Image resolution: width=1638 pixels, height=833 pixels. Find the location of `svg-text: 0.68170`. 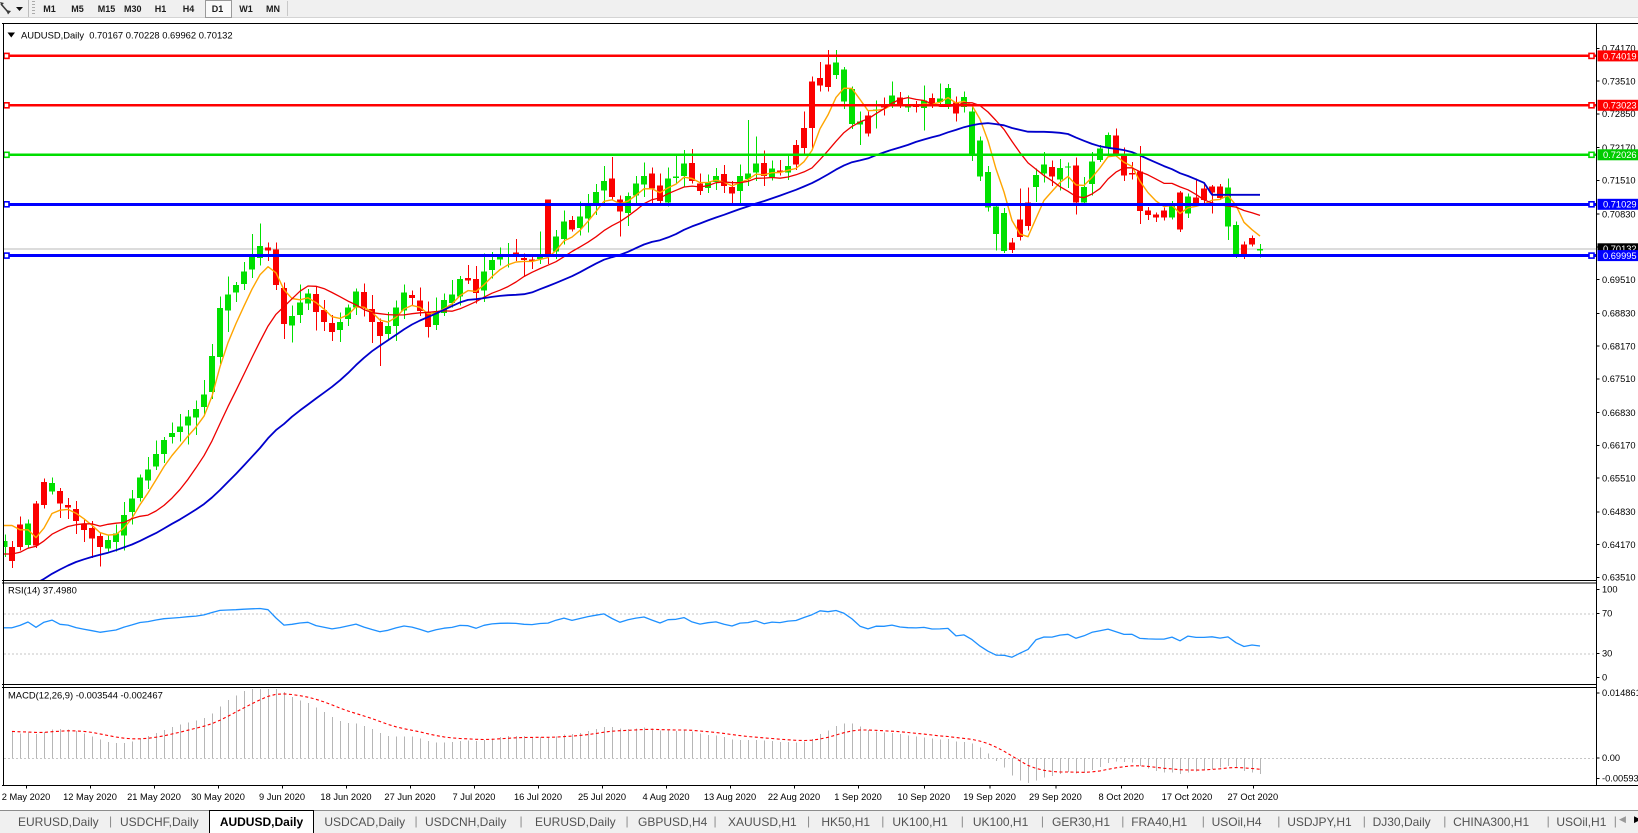

svg-text: 0.68170 is located at coordinates (1619, 346).